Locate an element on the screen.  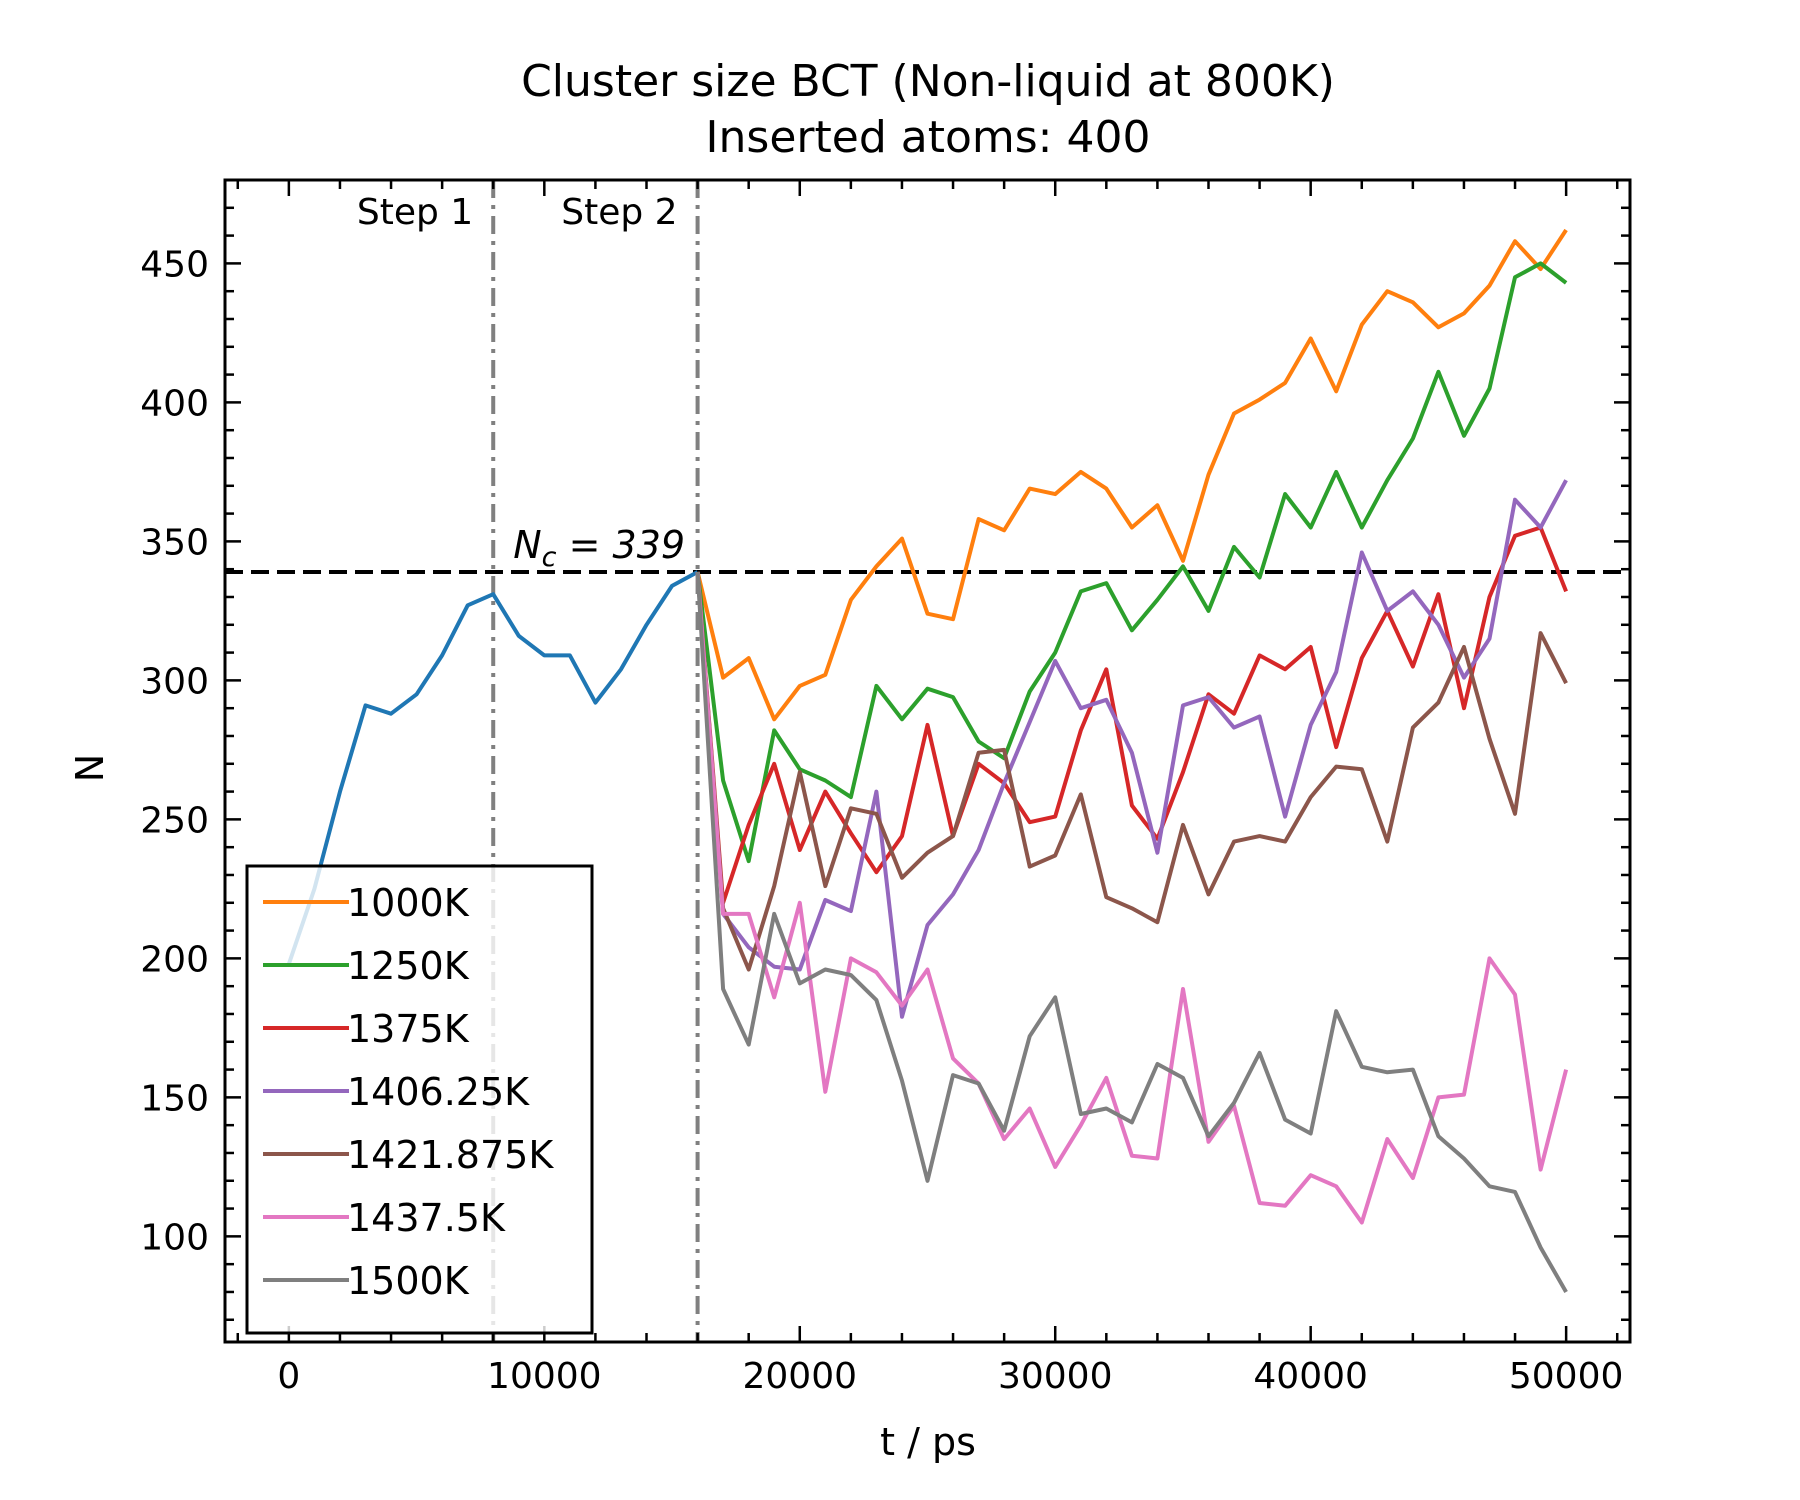
initial-series-line is located at coordinates (493, 767).